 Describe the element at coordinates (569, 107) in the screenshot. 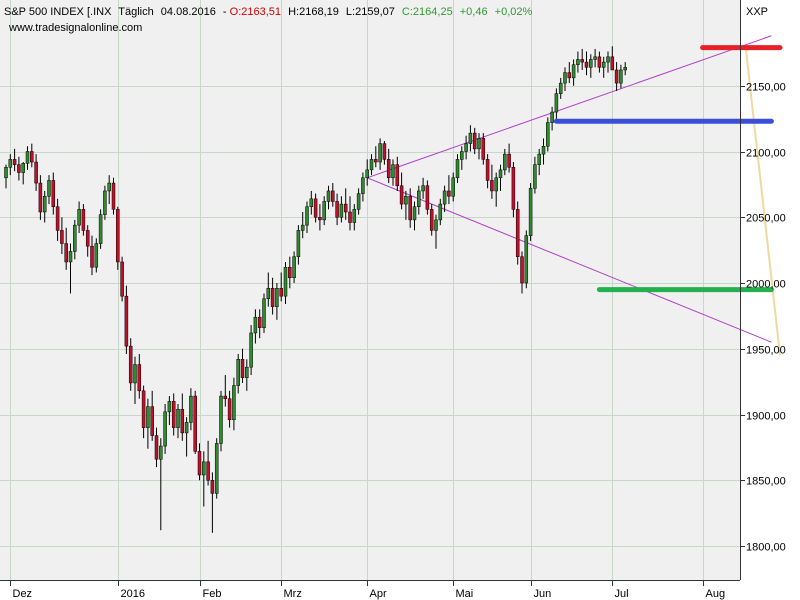

I see `wedge-upper-line` at that location.